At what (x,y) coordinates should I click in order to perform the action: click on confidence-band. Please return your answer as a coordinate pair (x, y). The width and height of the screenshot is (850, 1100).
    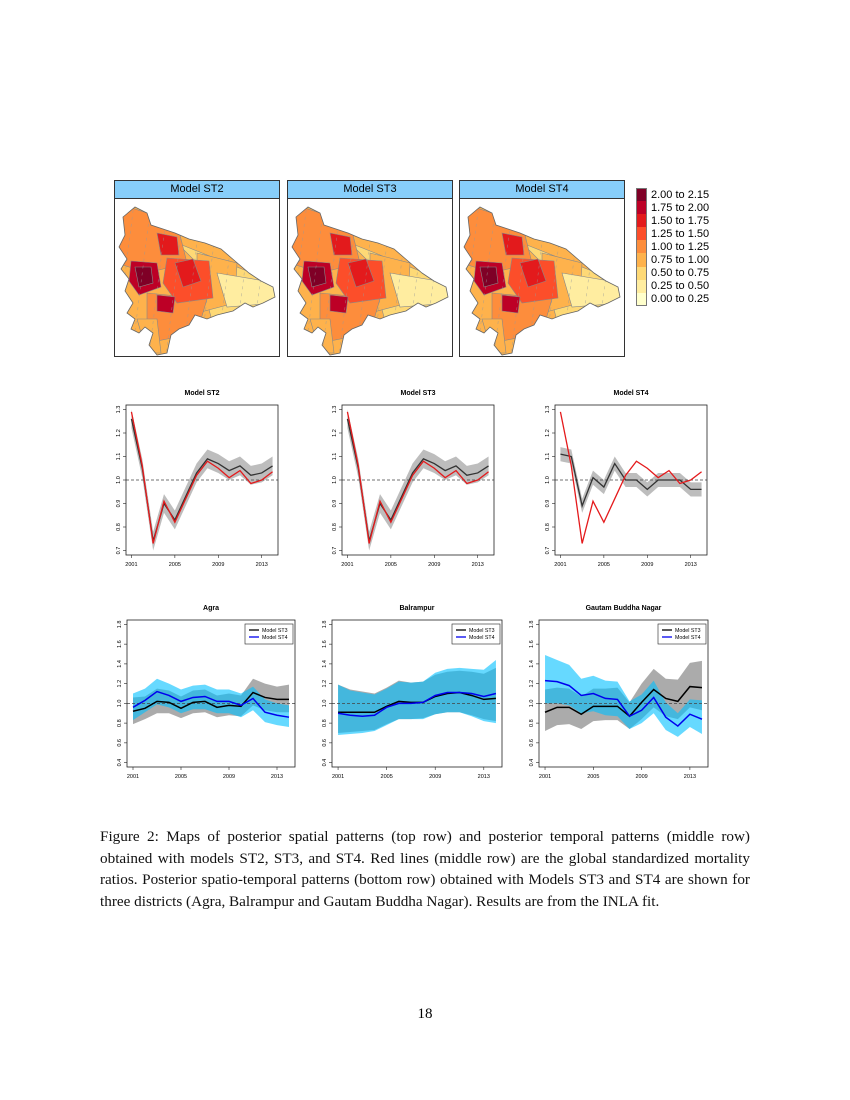
    Looking at the image, I should click on (211, 703).